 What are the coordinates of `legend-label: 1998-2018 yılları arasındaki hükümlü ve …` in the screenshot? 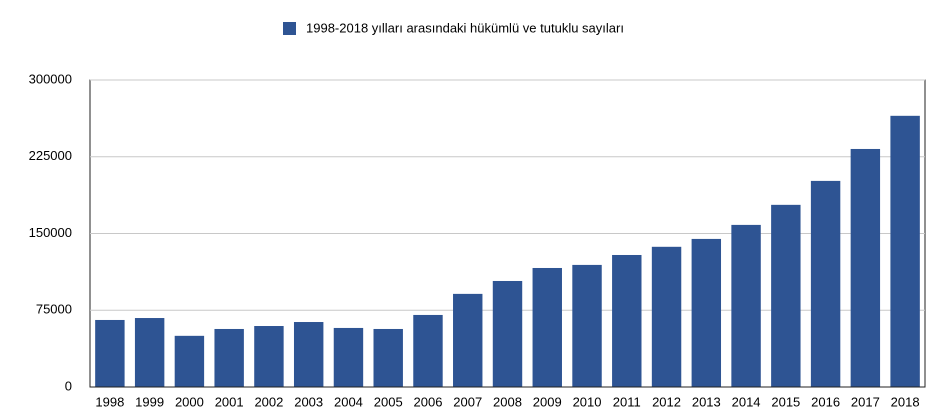 It's located at (465, 27).